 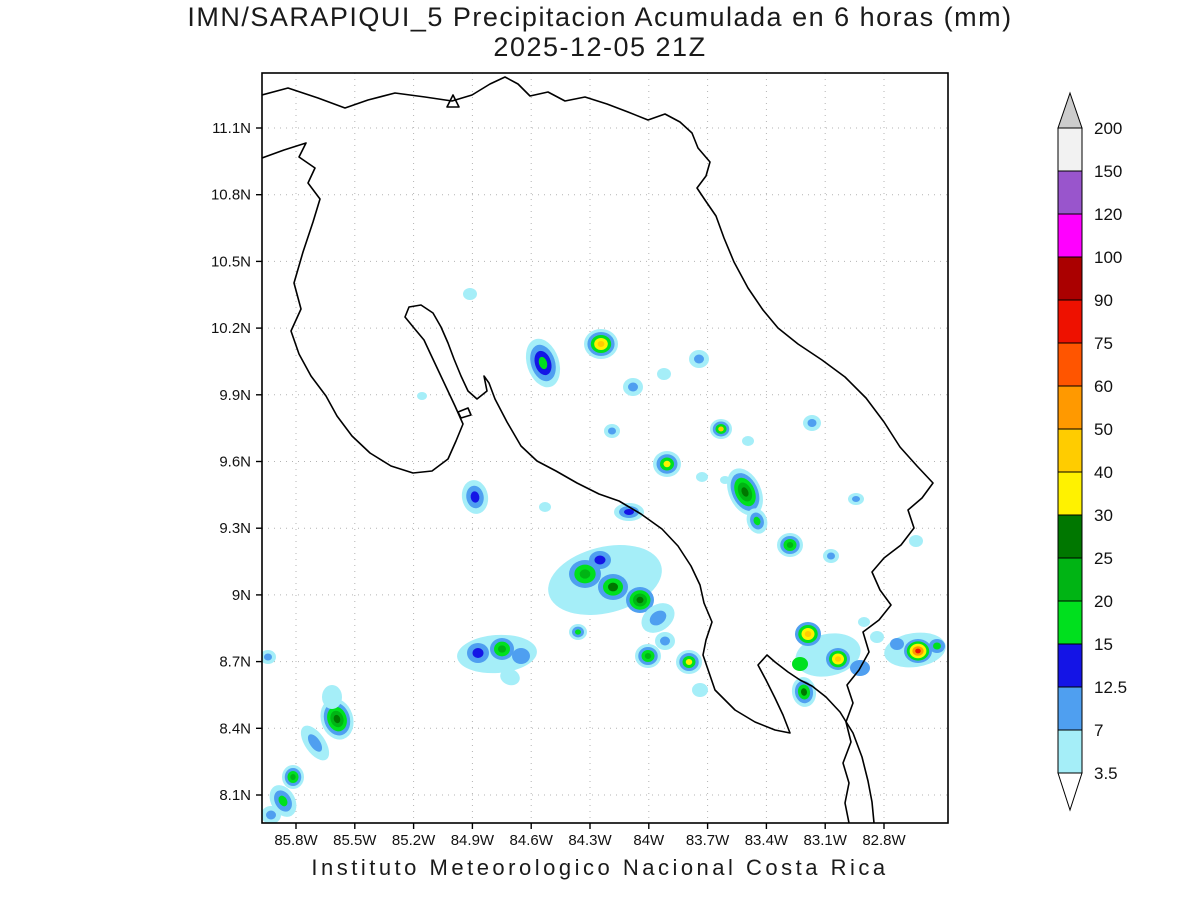 What do you see at coordinates (649, 840) in the screenshot?
I see `lon-label: 84W` at bounding box center [649, 840].